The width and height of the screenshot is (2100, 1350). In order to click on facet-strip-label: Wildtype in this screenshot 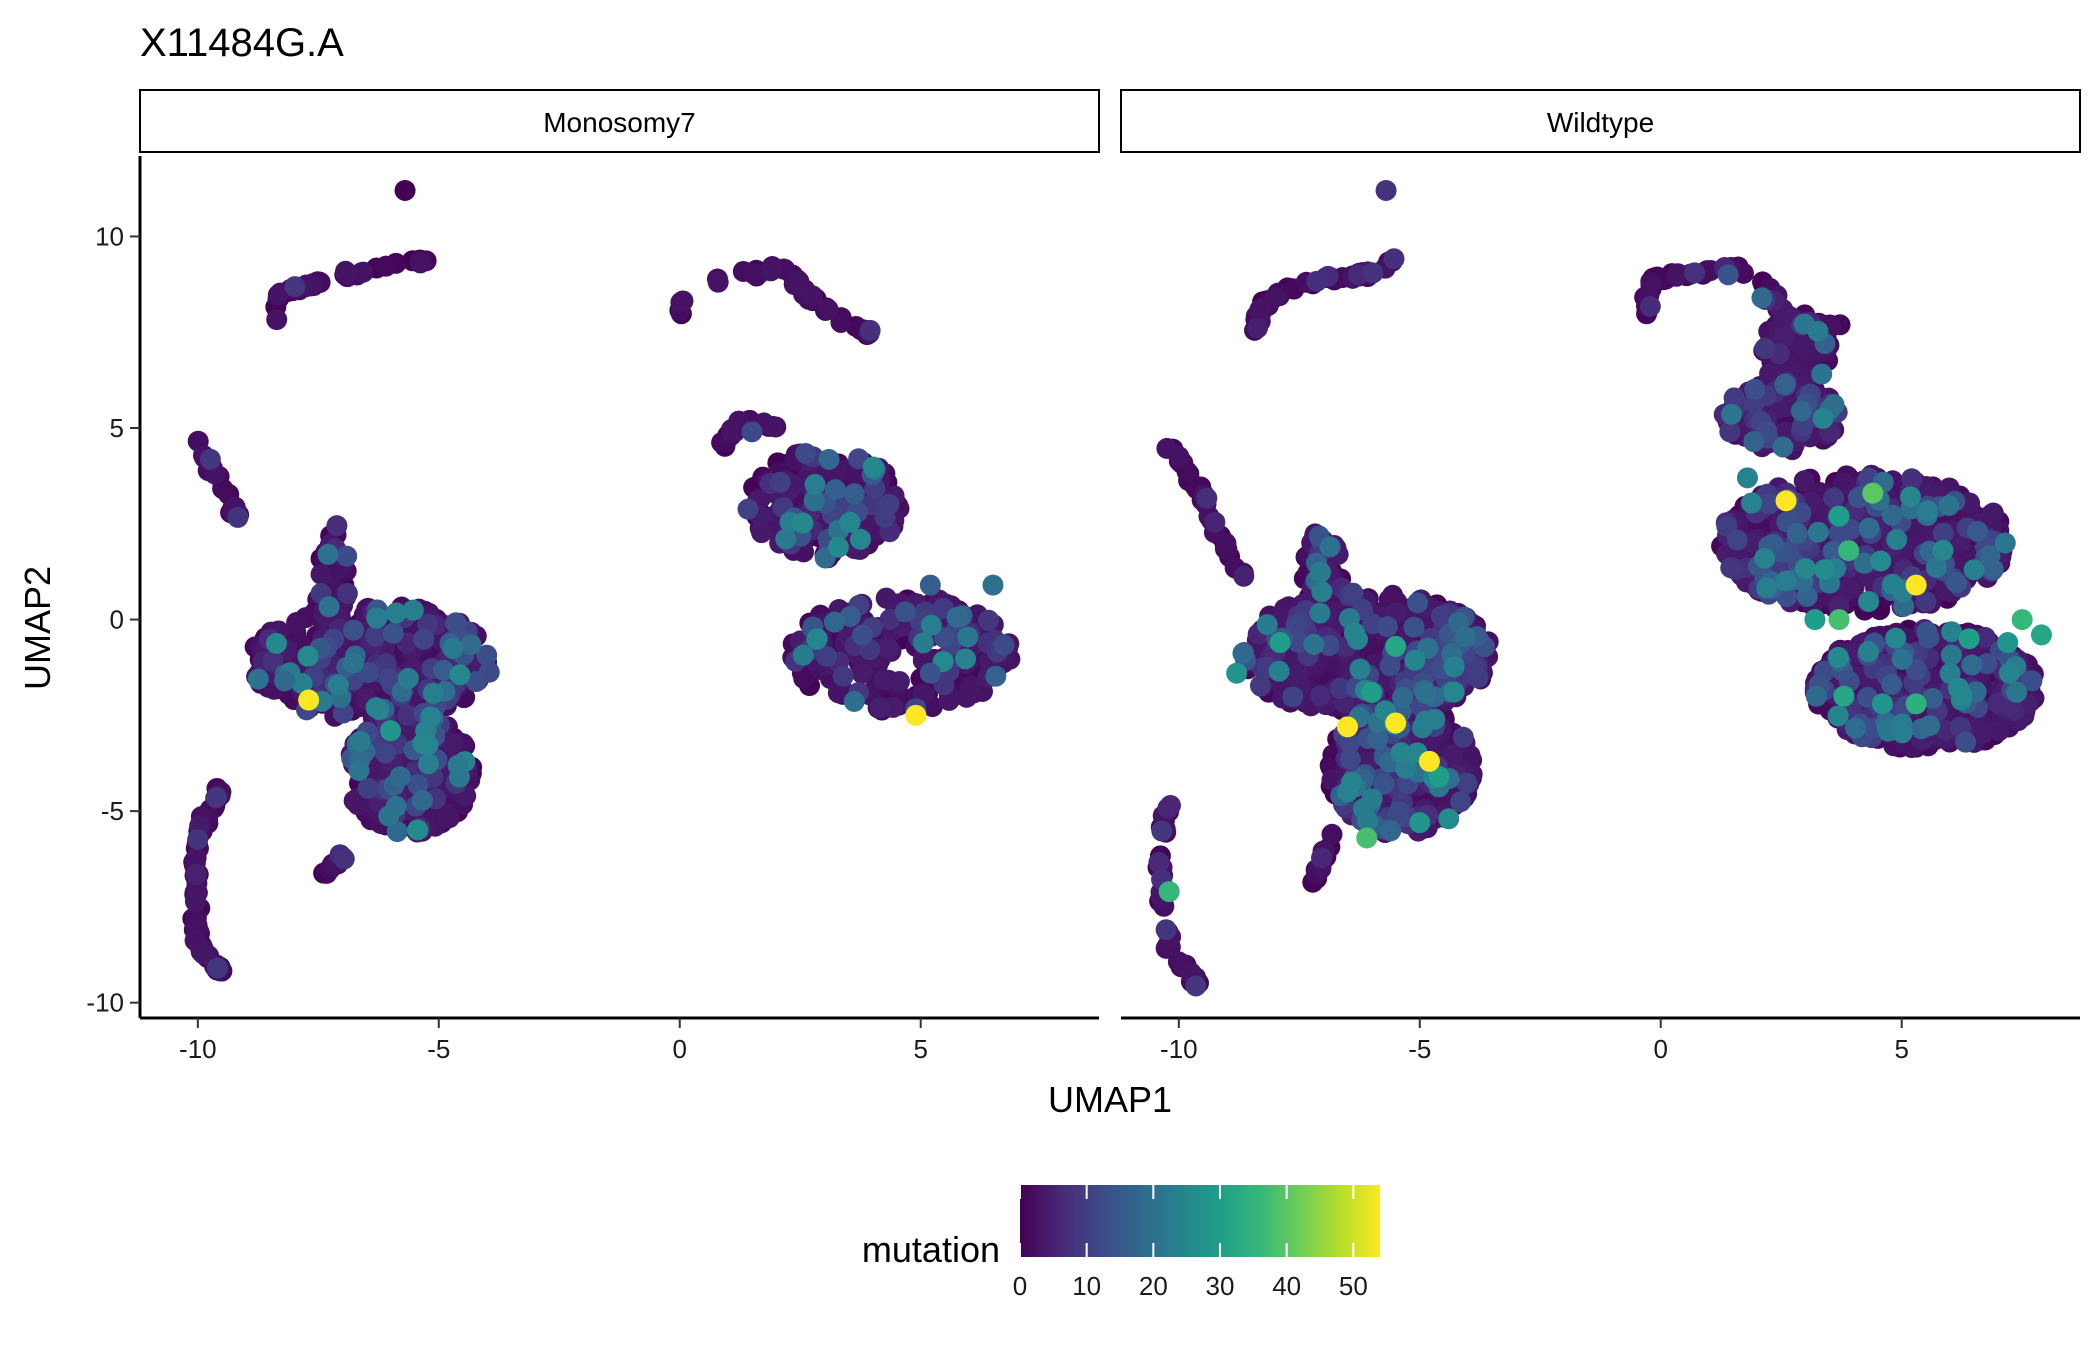, I will do `click(1600, 122)`.